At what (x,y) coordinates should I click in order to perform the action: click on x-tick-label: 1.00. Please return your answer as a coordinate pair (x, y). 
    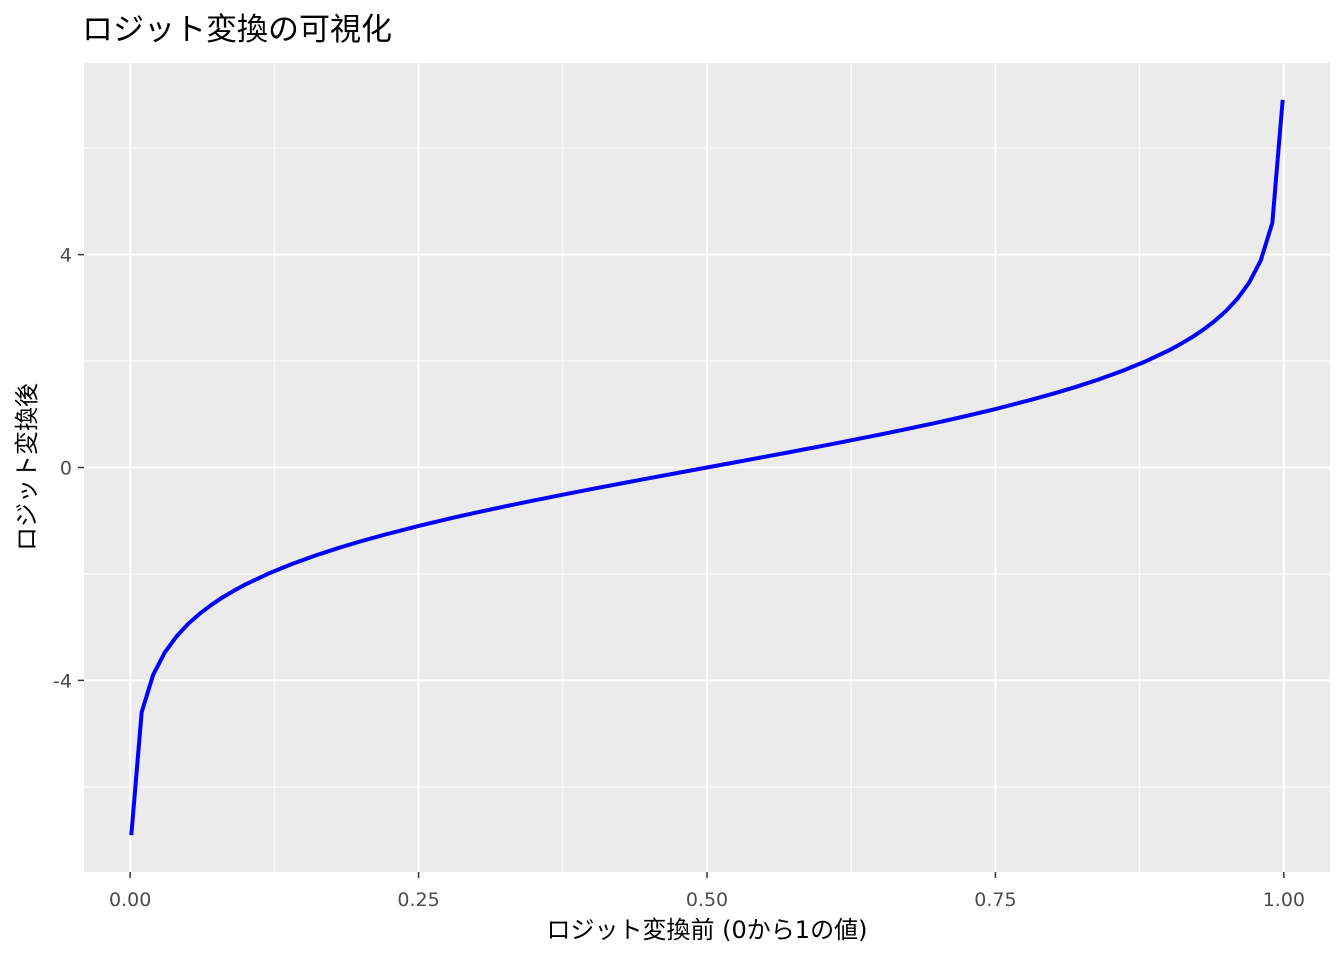
    Looking at the image, I should click on (1284, 900).